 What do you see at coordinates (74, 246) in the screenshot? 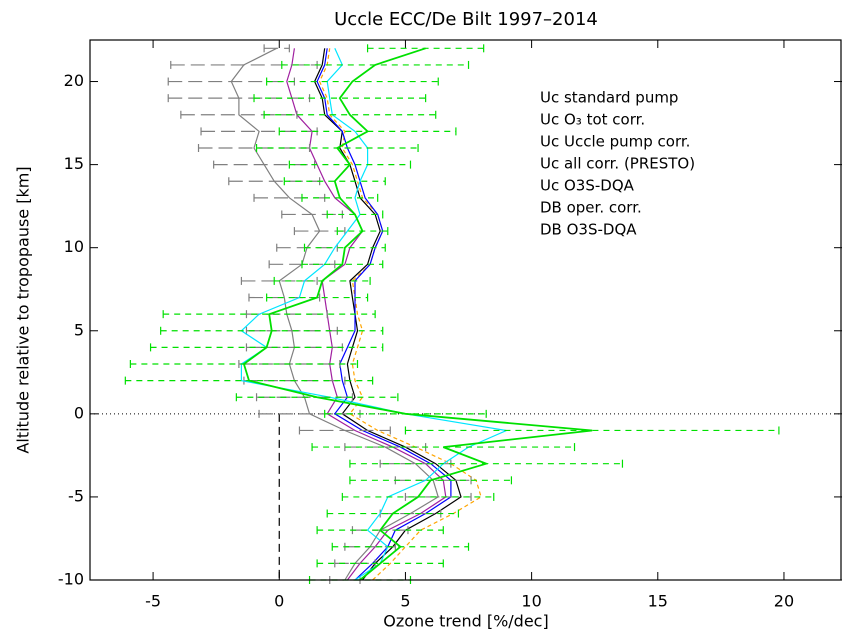
I see `y-tick-label: 10` at bounding box center [74, 246].